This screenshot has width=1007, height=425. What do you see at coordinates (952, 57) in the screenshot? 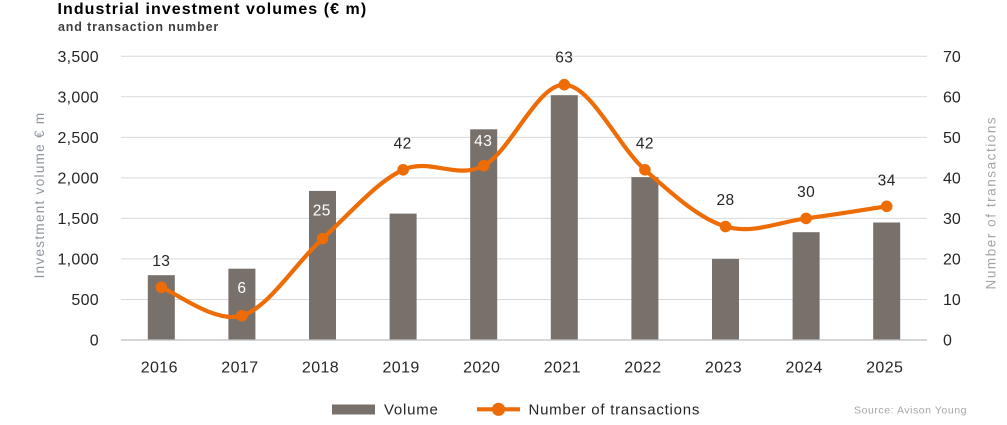
I see `svg-text: 70` at bounding box center [952, 57].